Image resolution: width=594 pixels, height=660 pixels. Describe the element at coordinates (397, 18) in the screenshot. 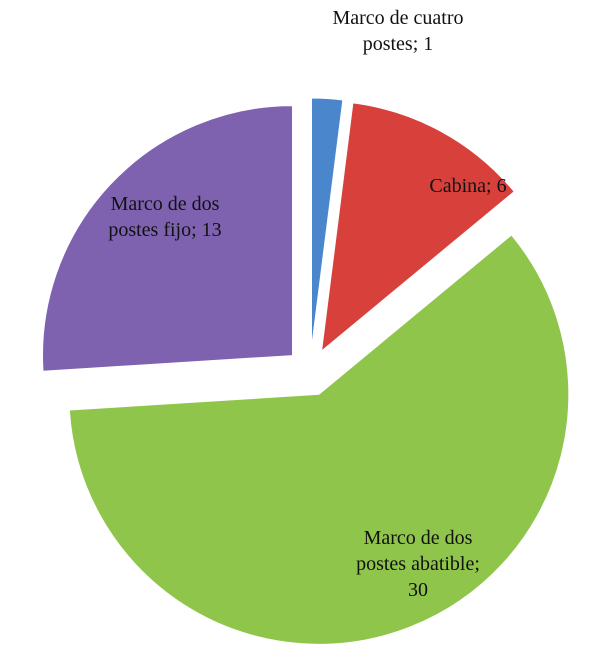

I see `data-label-line: Marco de cuatro` at that location.